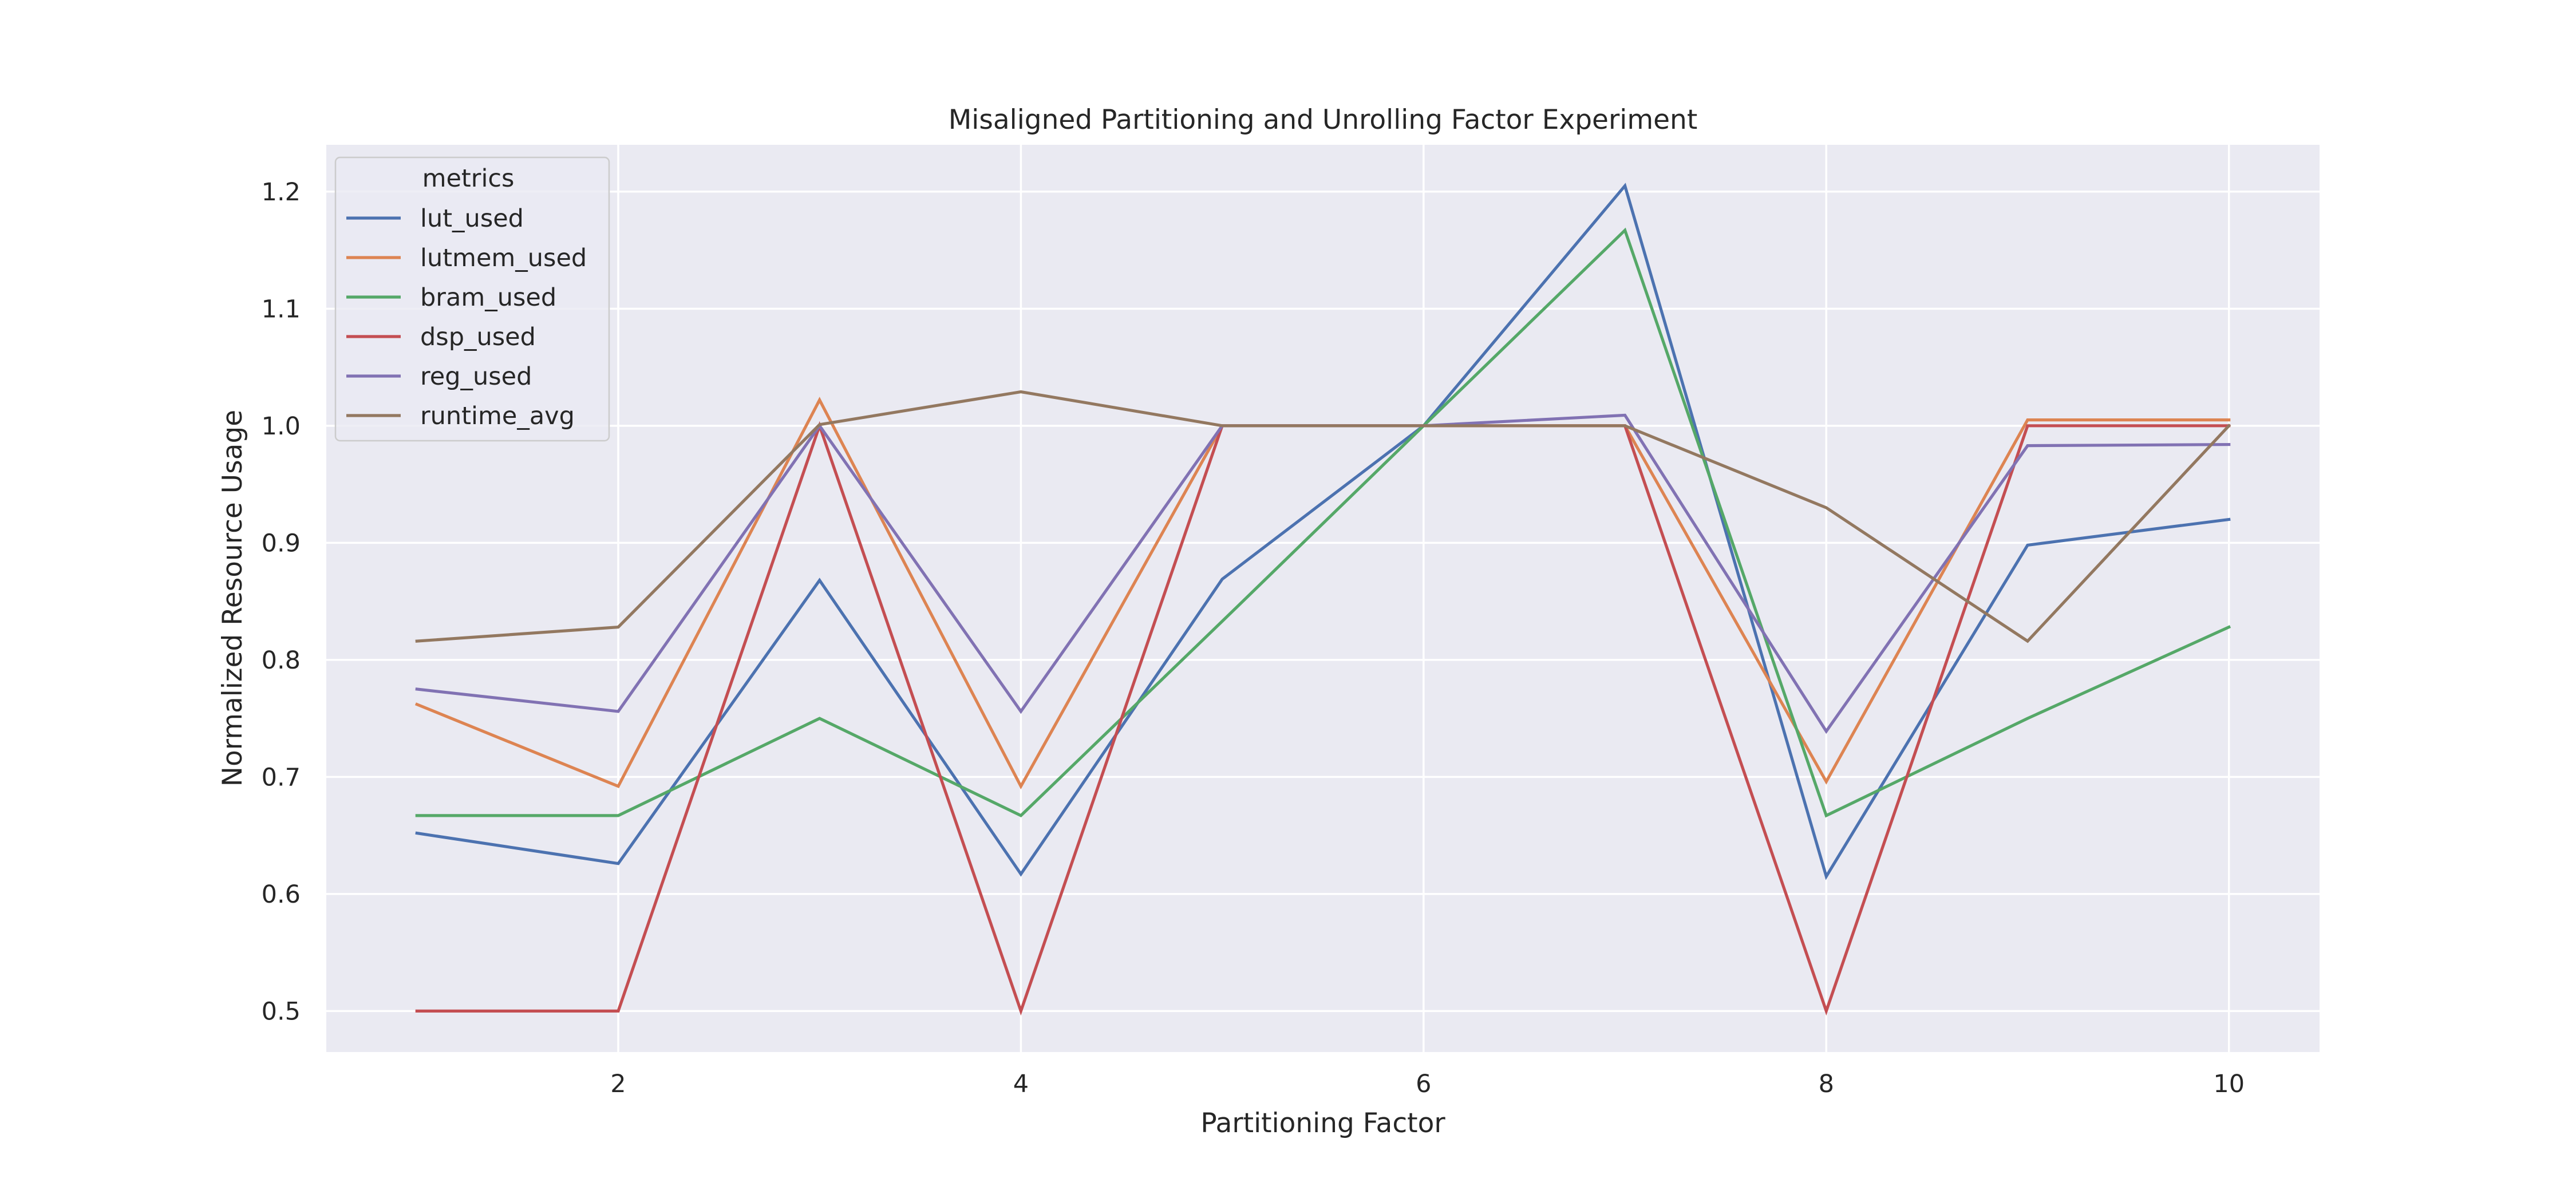  Describe the element at coordinates (281, 309) in the screenshot. I see `y-tick-label: 1.1` at that location.